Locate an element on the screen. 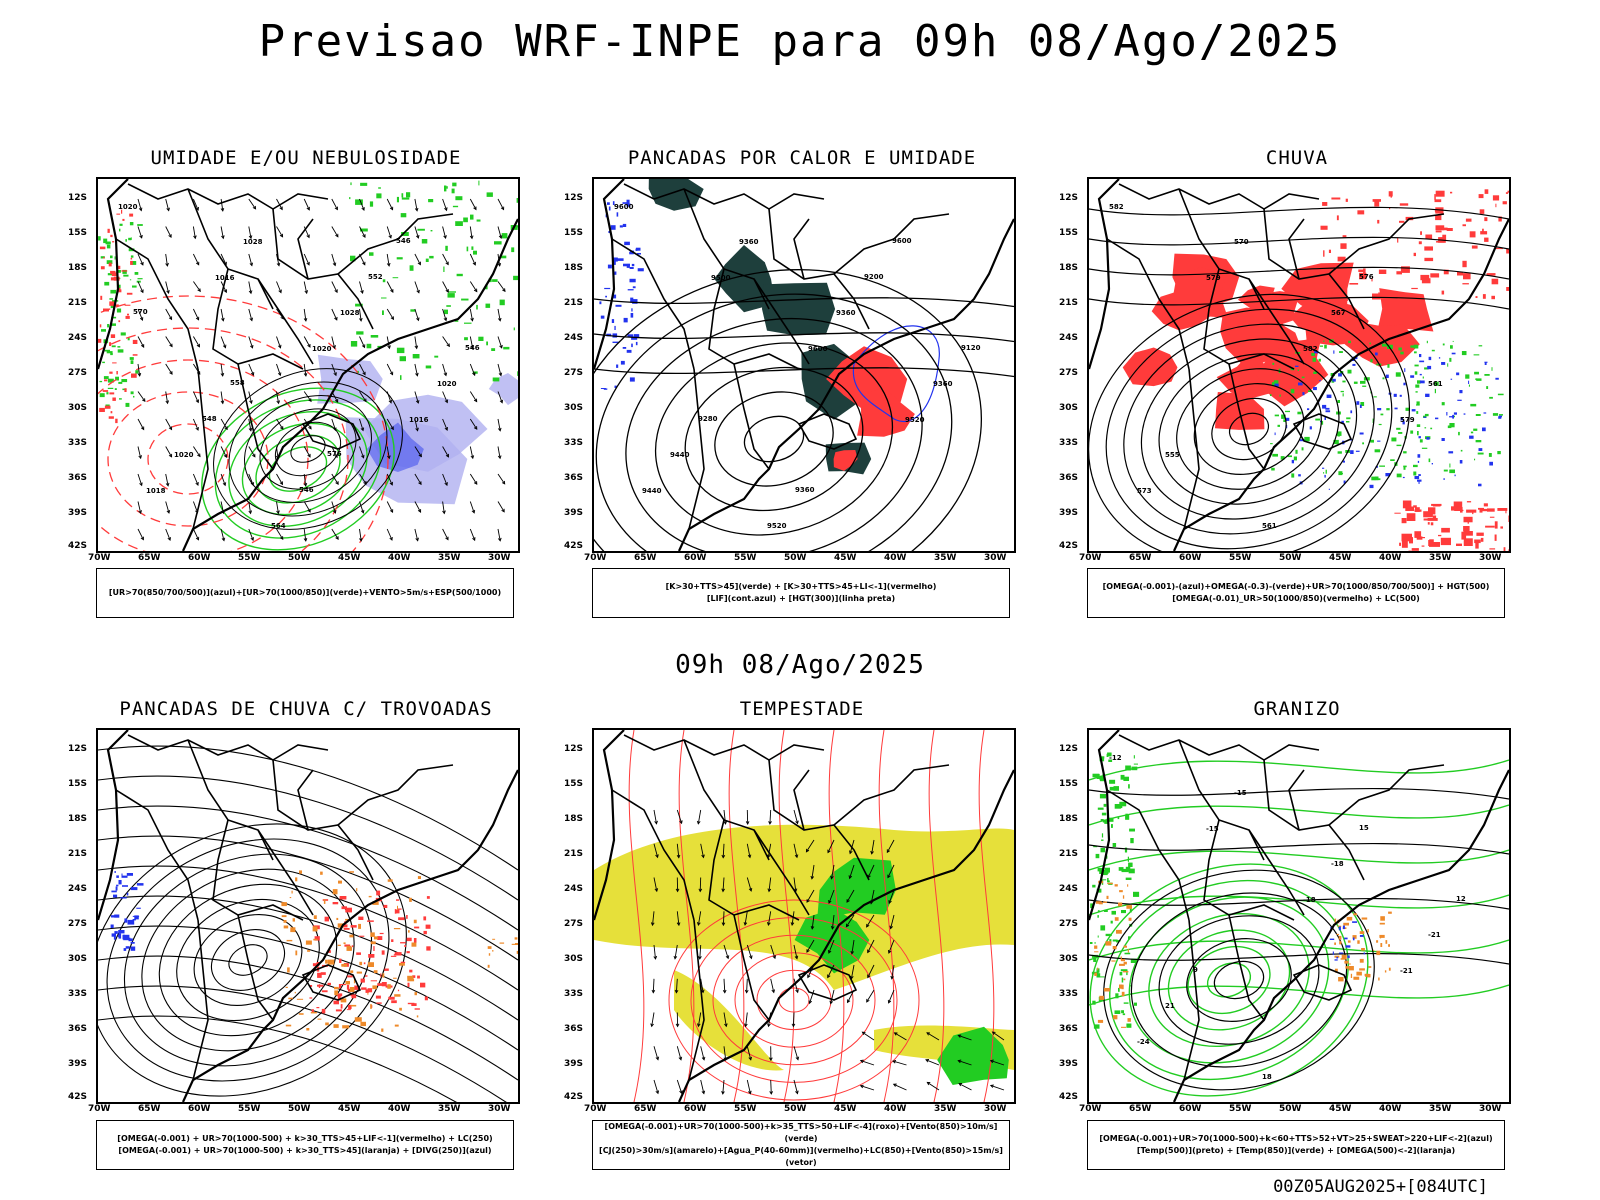  longitude-label: 65W is located at coordinates (1140, 1109).